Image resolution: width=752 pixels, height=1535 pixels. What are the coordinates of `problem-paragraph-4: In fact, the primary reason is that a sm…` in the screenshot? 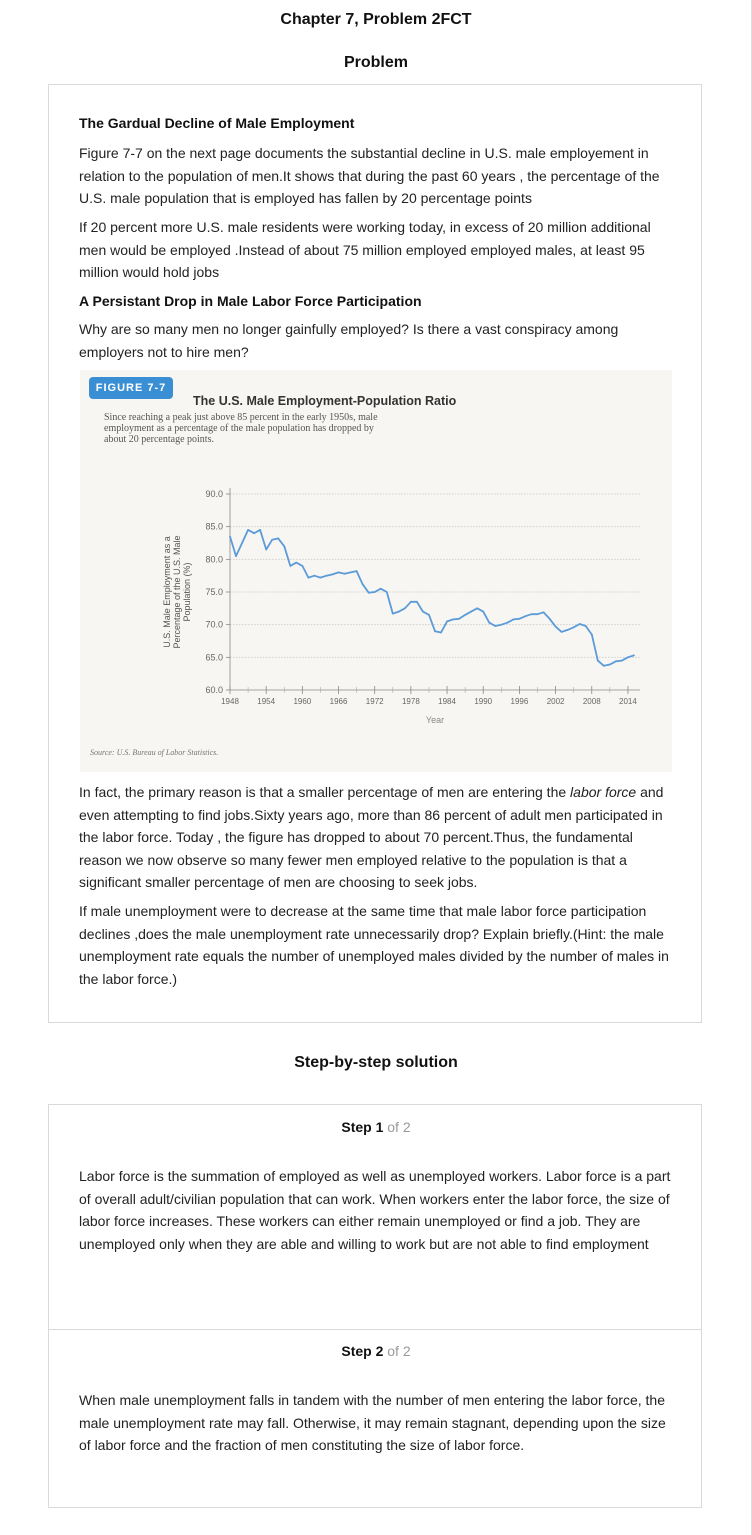 It's located at (379, 837).